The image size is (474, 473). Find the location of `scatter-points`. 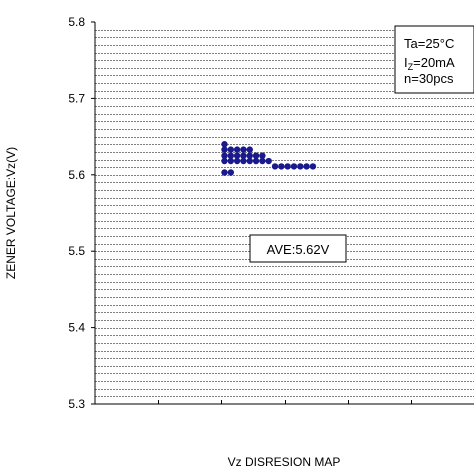

scatter-points is located at coordinates (269, 158).